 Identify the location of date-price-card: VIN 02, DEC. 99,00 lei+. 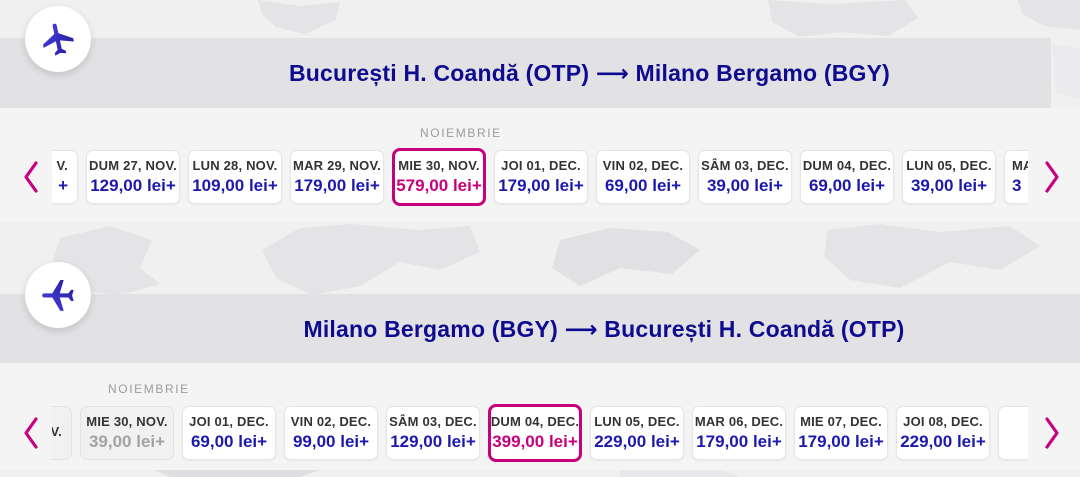
(331, 433).